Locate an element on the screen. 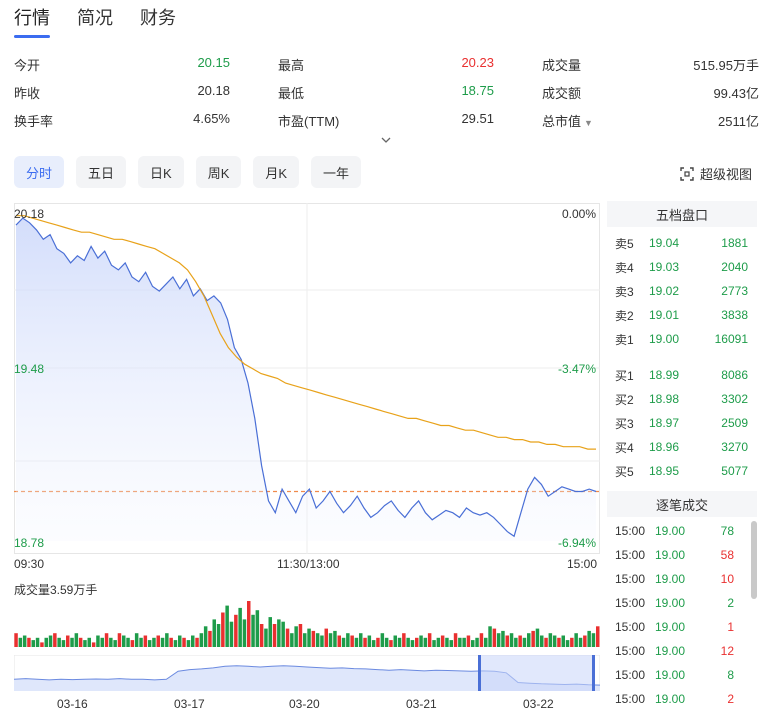 The image size is (783, 723). order-price: 18.96 is located at coordinates (664, 447).